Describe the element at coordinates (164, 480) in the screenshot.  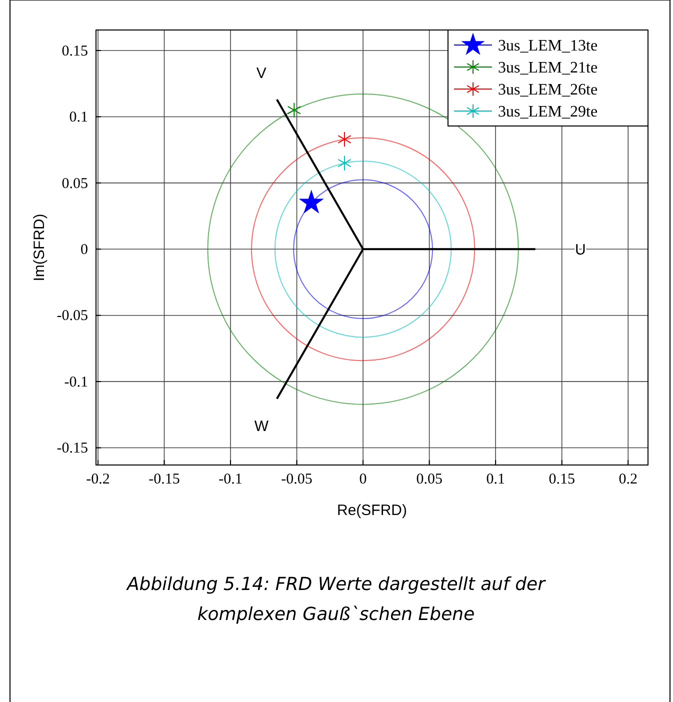
I see `x-tick-label: -0.15` at that location.